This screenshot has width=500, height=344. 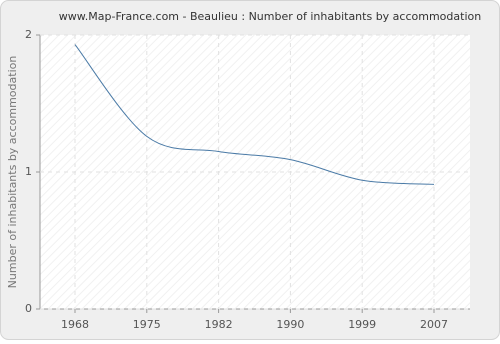 I want to click on y-tick-label: 0, so click(x=28, y=308).